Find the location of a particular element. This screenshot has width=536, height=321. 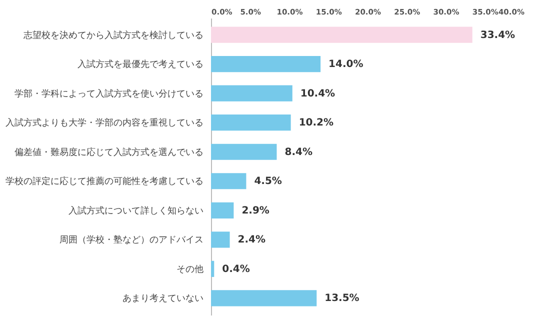

y-tick-label: 周囲（学校・塾など）のアドバイス is located at coordinates (132, 240).